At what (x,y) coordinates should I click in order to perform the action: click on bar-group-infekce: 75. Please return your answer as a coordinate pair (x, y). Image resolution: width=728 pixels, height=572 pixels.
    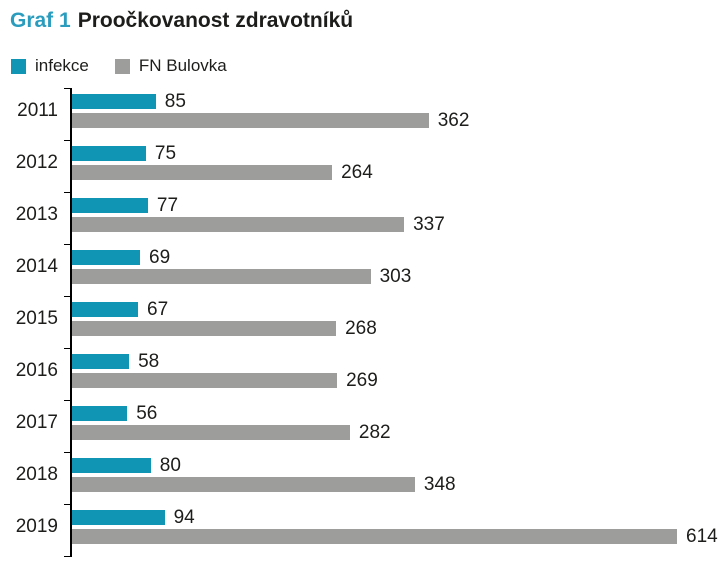
    Looking at the image, I should click on (124, 153).